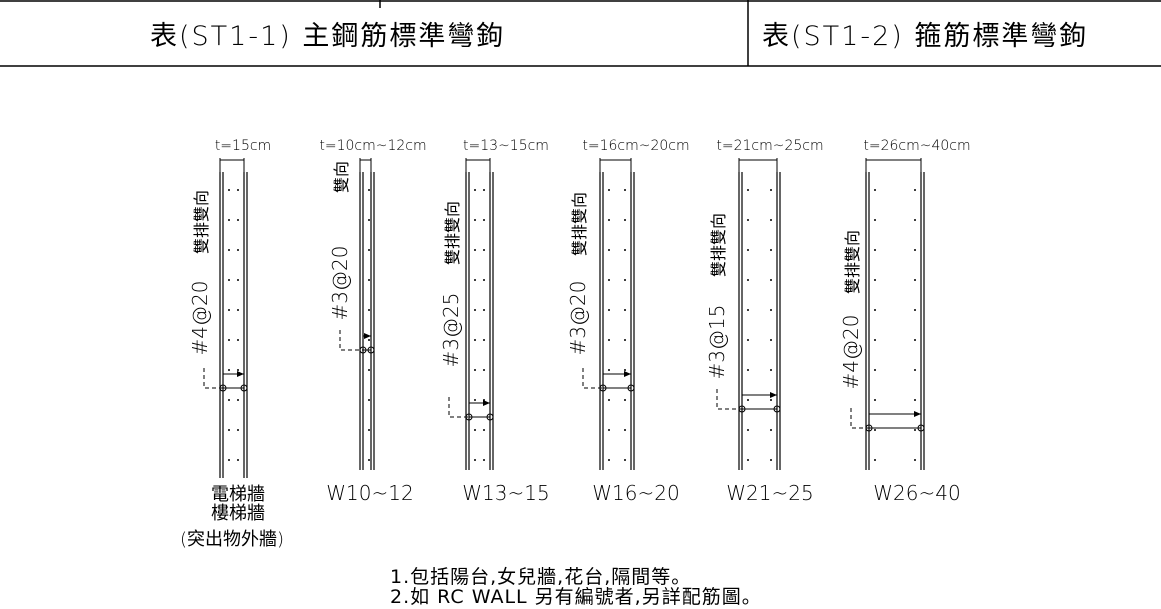 The width and height of the screenshot is (1161, 609). I want to click on wall-type-label: W10~12, so click(369, 493).